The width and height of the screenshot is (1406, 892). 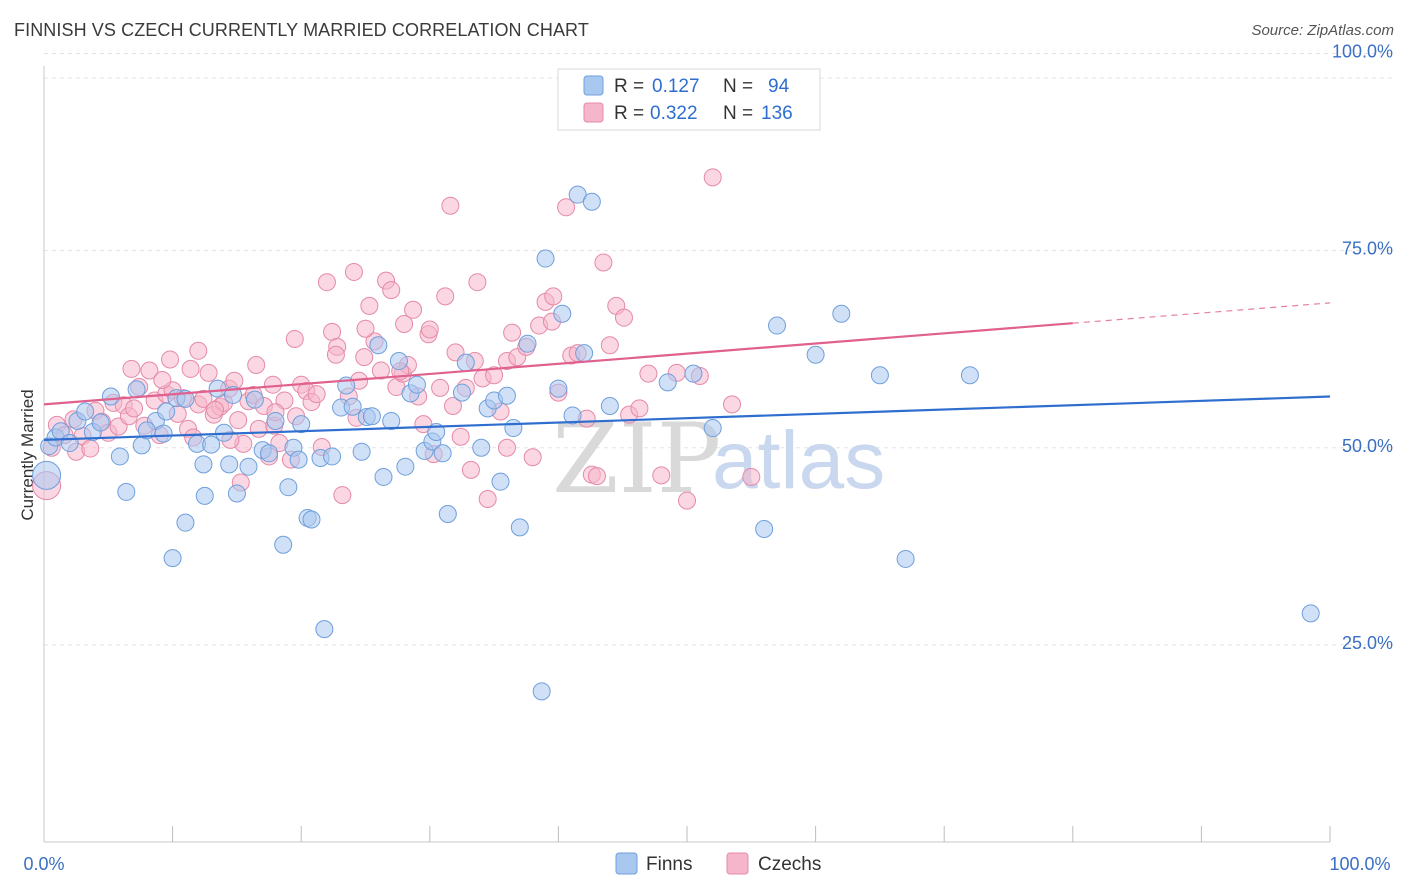 What do you see at coordinates (1362, 347) in the screenshot?
I see `y-tick-labels: 25.0% 50.0% 75.0% 100.0%` at bounding box center [1362, 347].